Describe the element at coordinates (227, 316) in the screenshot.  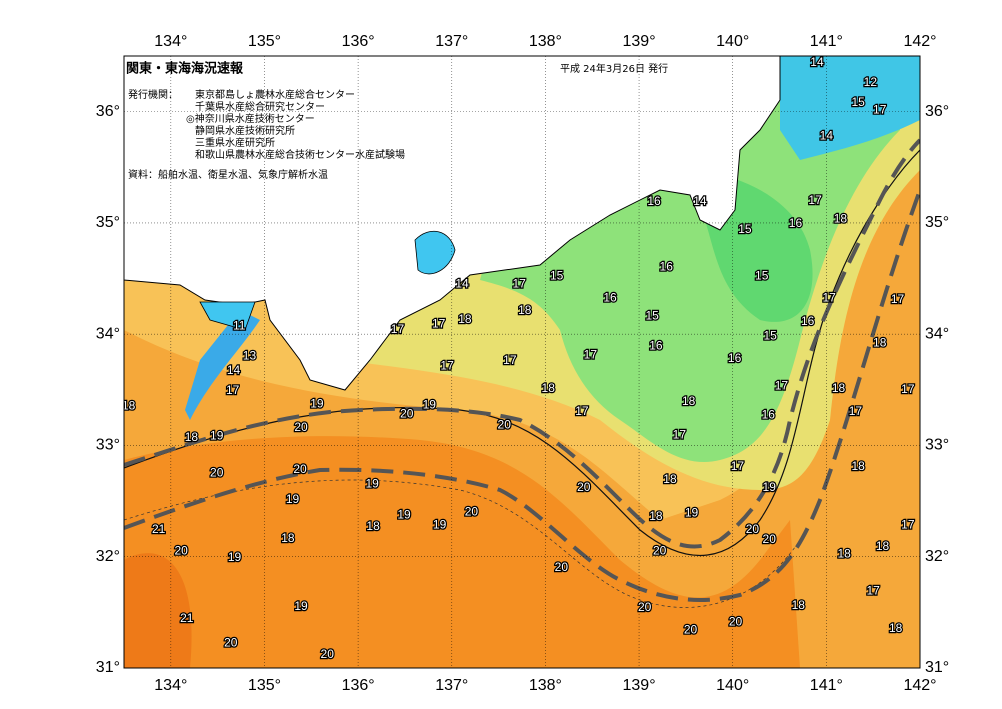
I see `osaka-bay` at that location.